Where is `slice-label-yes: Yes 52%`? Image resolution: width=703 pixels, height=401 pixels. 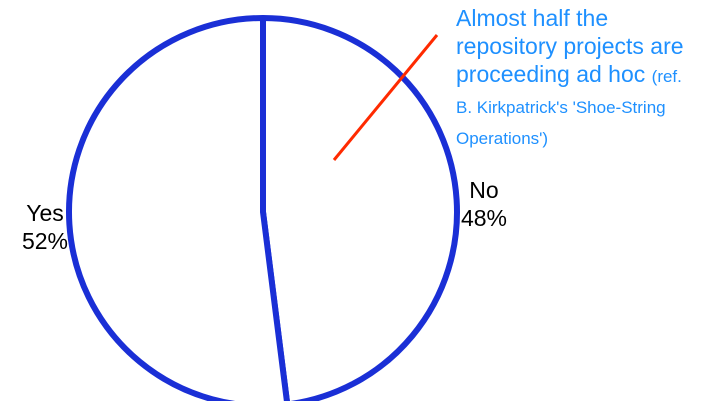 slice-label-yes: Yes 52% is located at coordinates (45, 227).